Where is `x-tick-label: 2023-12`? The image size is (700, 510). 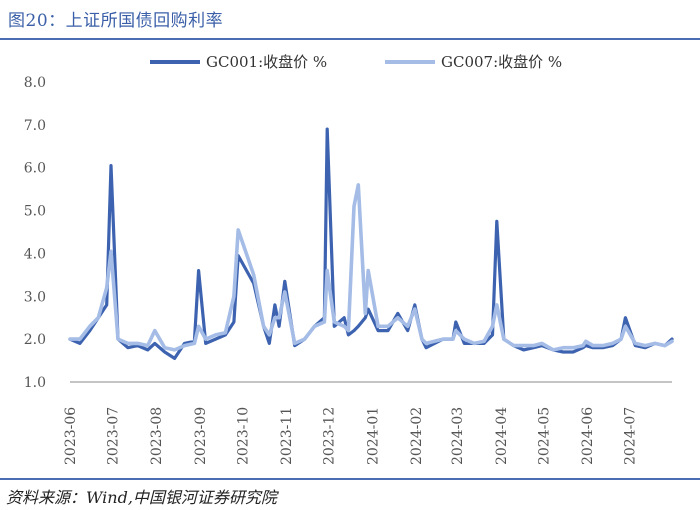 x-tick-label: 2023-12 is located at coordinates (330, 436).